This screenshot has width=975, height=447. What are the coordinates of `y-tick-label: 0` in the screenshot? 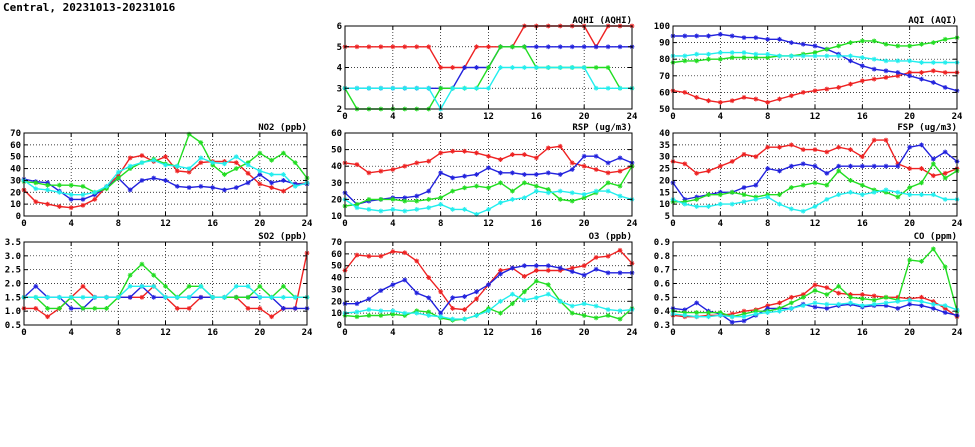 It's located at (18, 217).